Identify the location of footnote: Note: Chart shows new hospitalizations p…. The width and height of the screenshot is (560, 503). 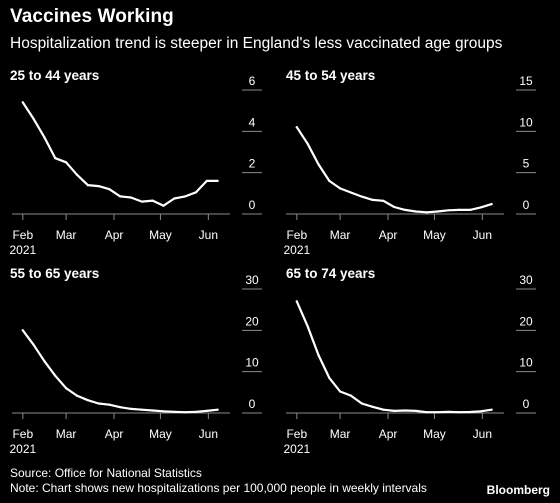
(218, 488).